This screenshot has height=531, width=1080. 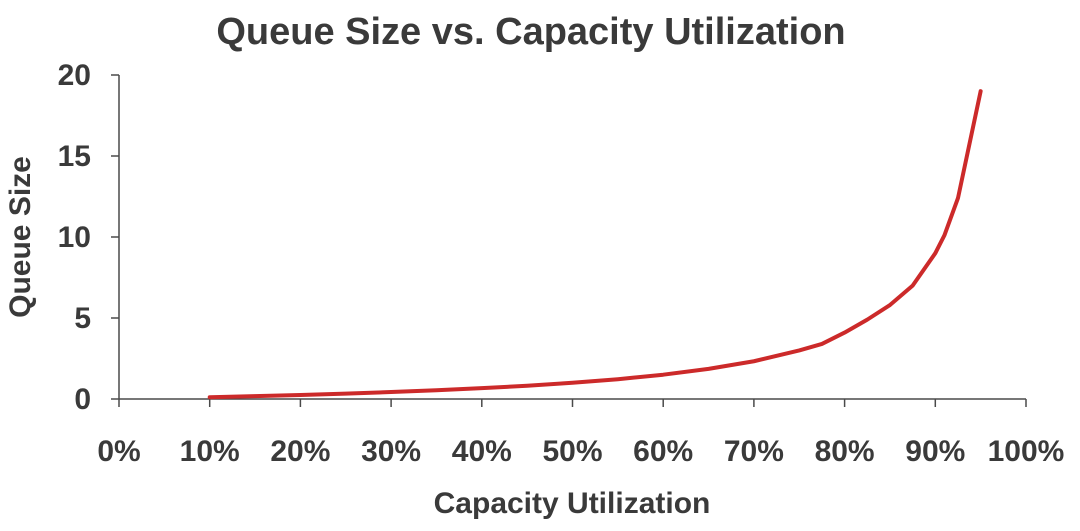 I want to click on x-tick-label: 50%, so click(x=572, y=451).